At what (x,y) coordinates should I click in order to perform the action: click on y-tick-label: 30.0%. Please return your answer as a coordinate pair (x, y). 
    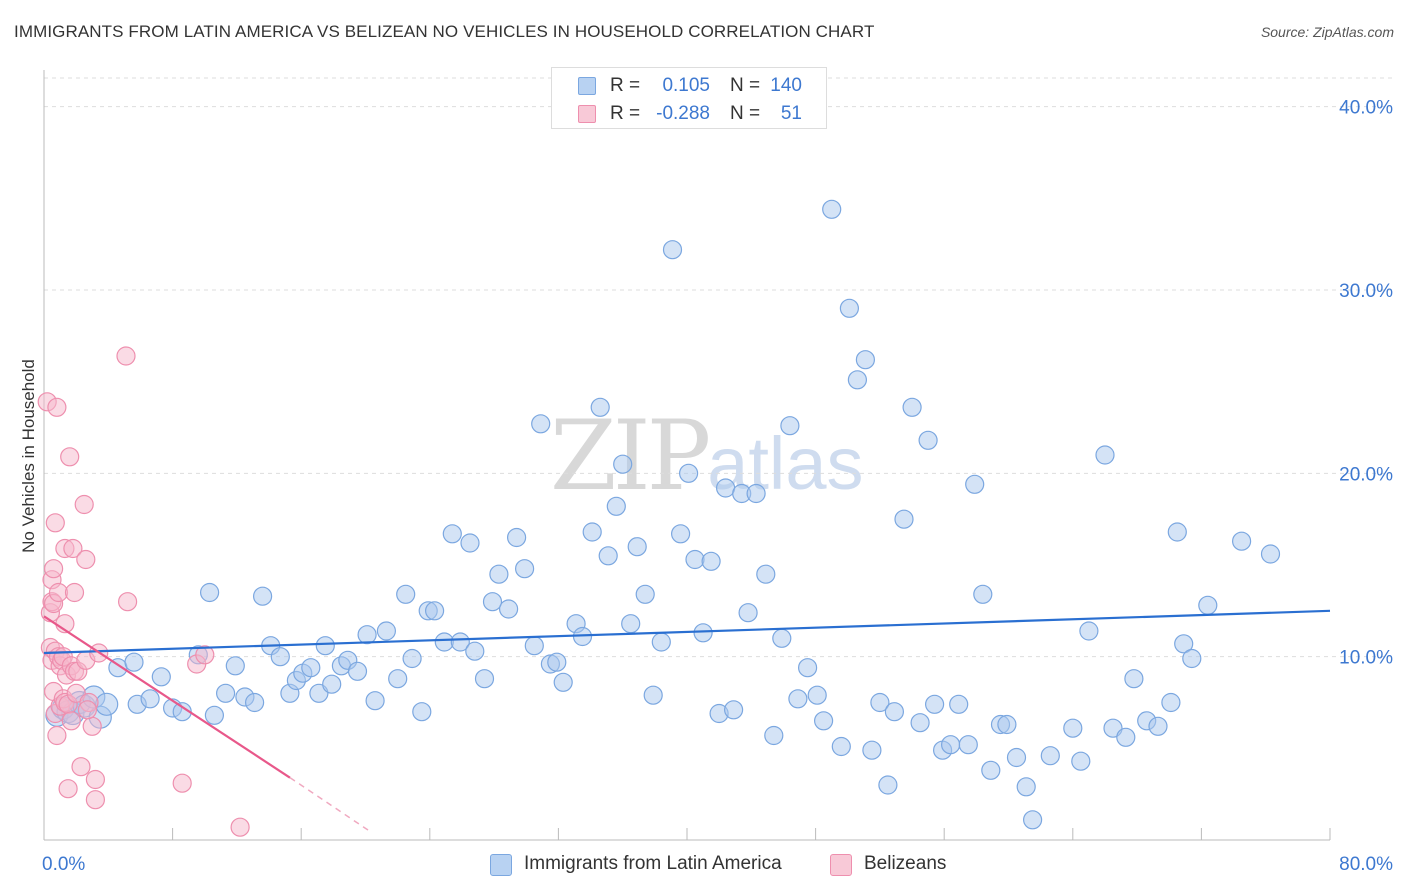
    Looking at the image, I should click on (1366, 291).